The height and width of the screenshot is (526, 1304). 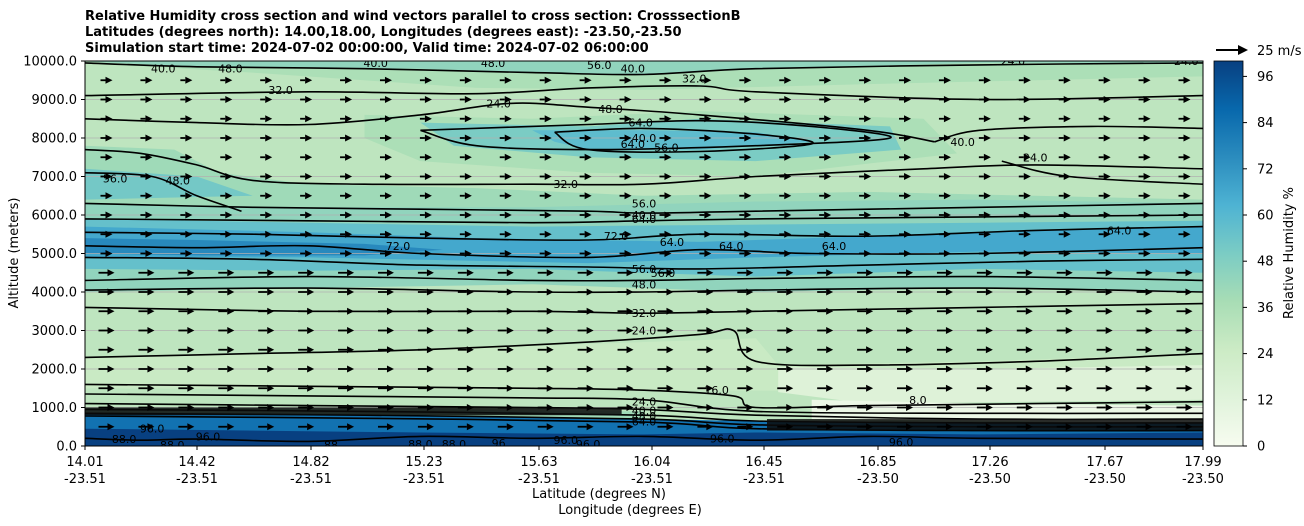 I want to click on x-tick-lat-3: 15.23, so click(x=423, y=462).